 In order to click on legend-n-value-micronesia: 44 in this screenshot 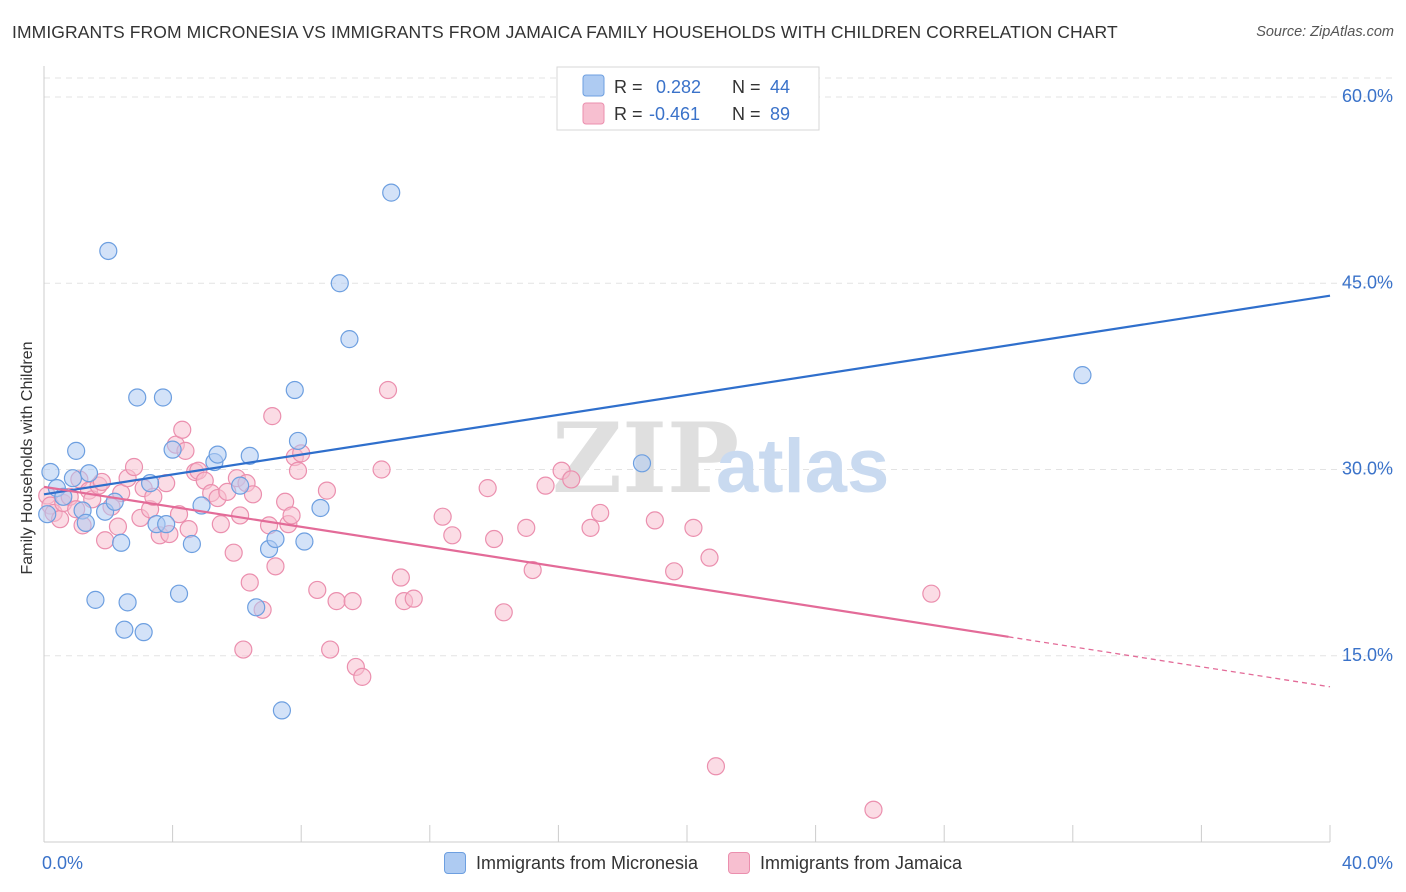, I will do `click(780, 87)`.